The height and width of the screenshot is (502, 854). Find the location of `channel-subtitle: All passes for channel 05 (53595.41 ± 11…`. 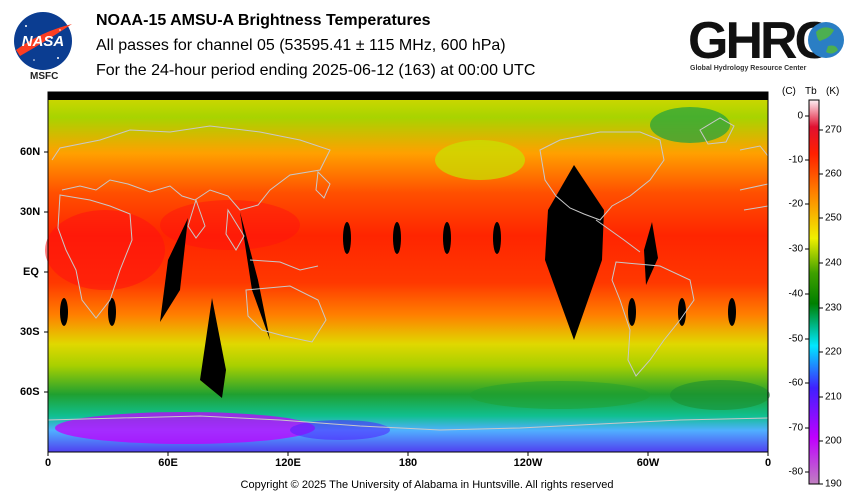

channel-subtitle: All passes for channel 05 (53595.41 ± 11… is located at coordinates (301, 45).